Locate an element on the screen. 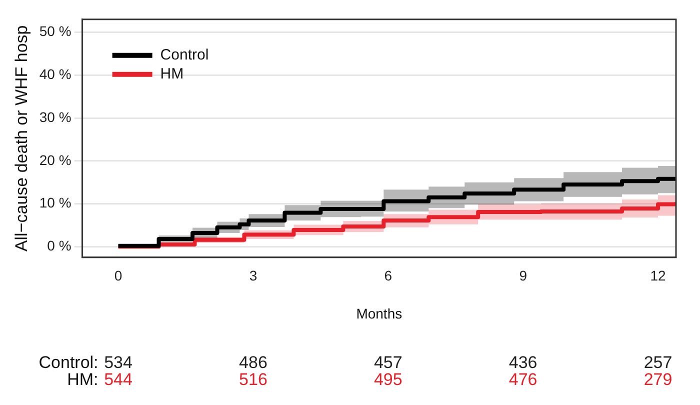  text: 495 is located at coordinates (388, 380).